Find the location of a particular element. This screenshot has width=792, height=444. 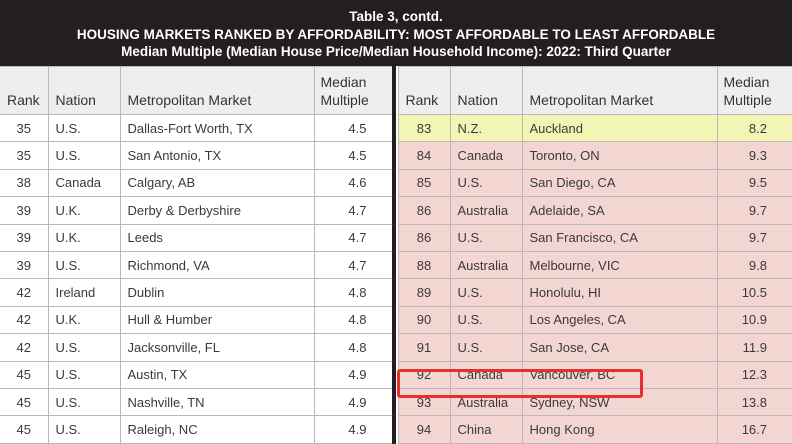

rank-cell: 85 is located at coordinates (424, 182).